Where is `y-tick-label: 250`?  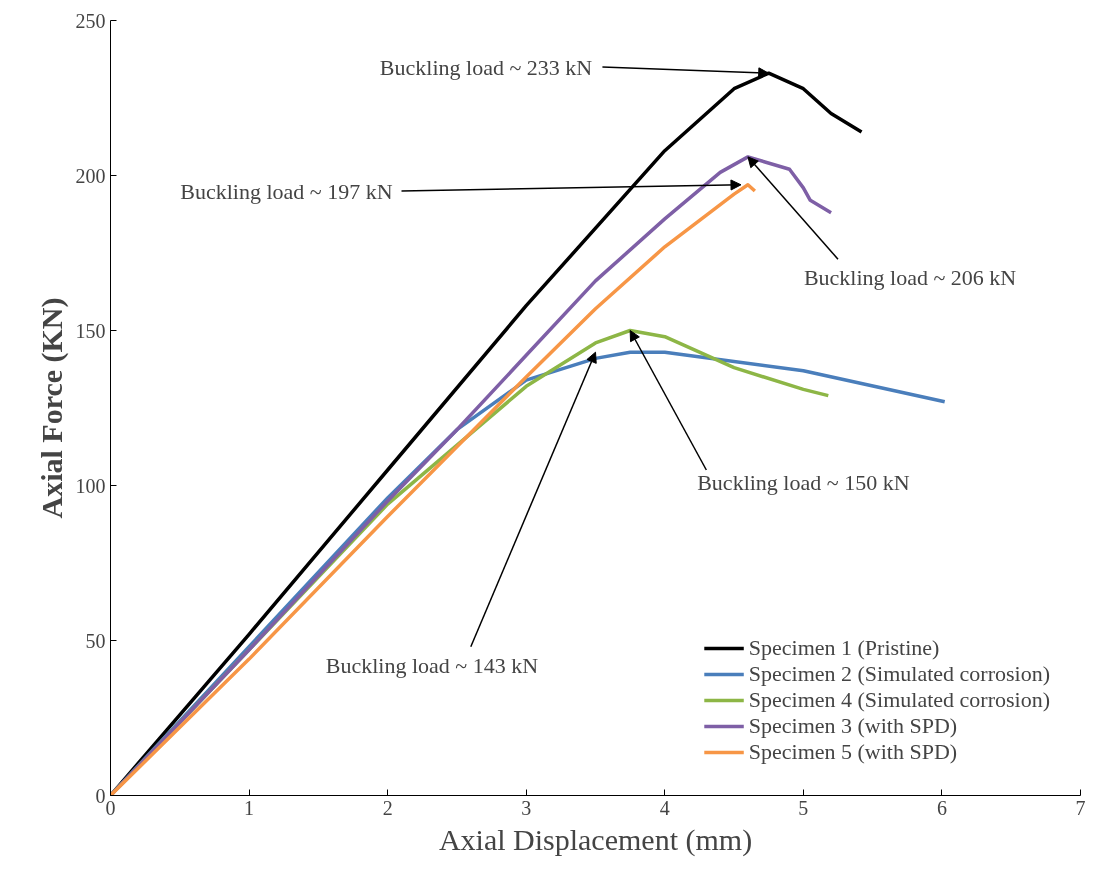
y-tick-label: 250 is located at coordinates (90, 20).